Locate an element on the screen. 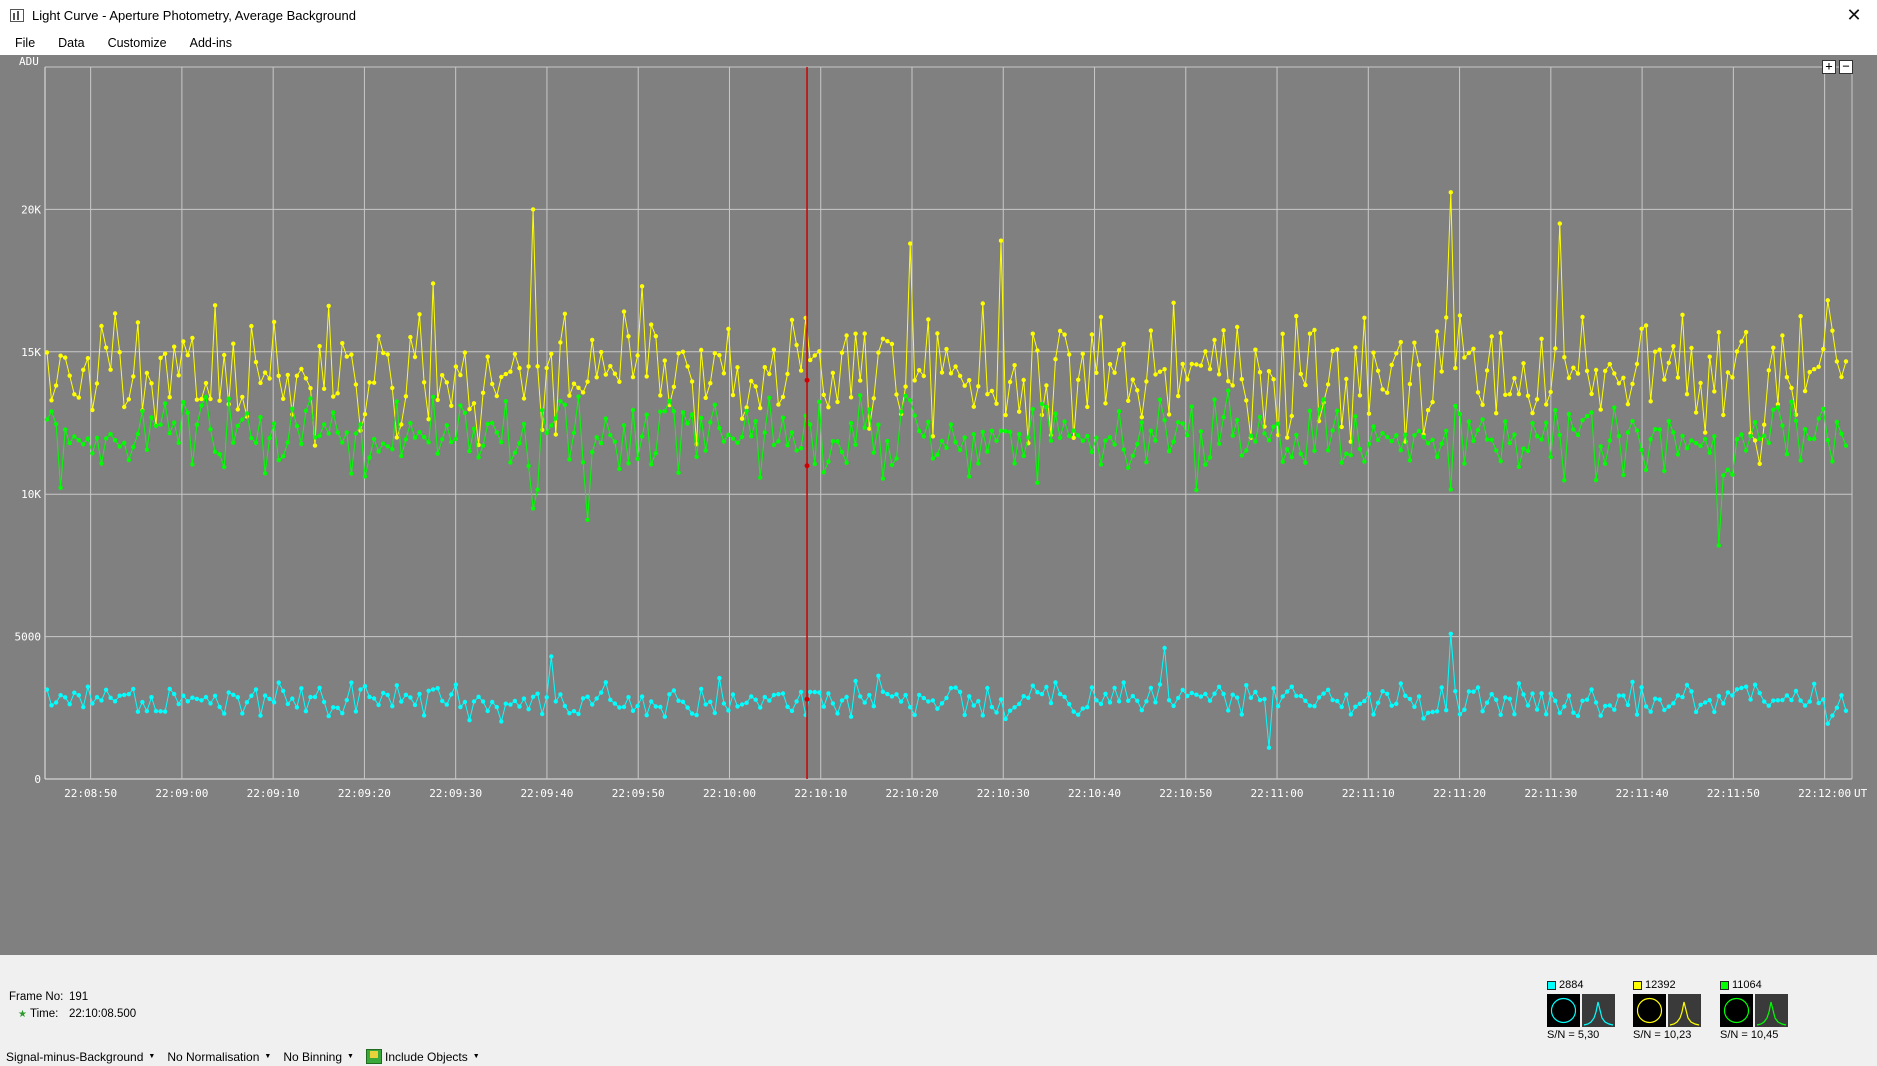 Image resolution: width=1877 pixels, height=1066 pixels. include-objects-label: Include Objects is located at coordinates (426, 1056).